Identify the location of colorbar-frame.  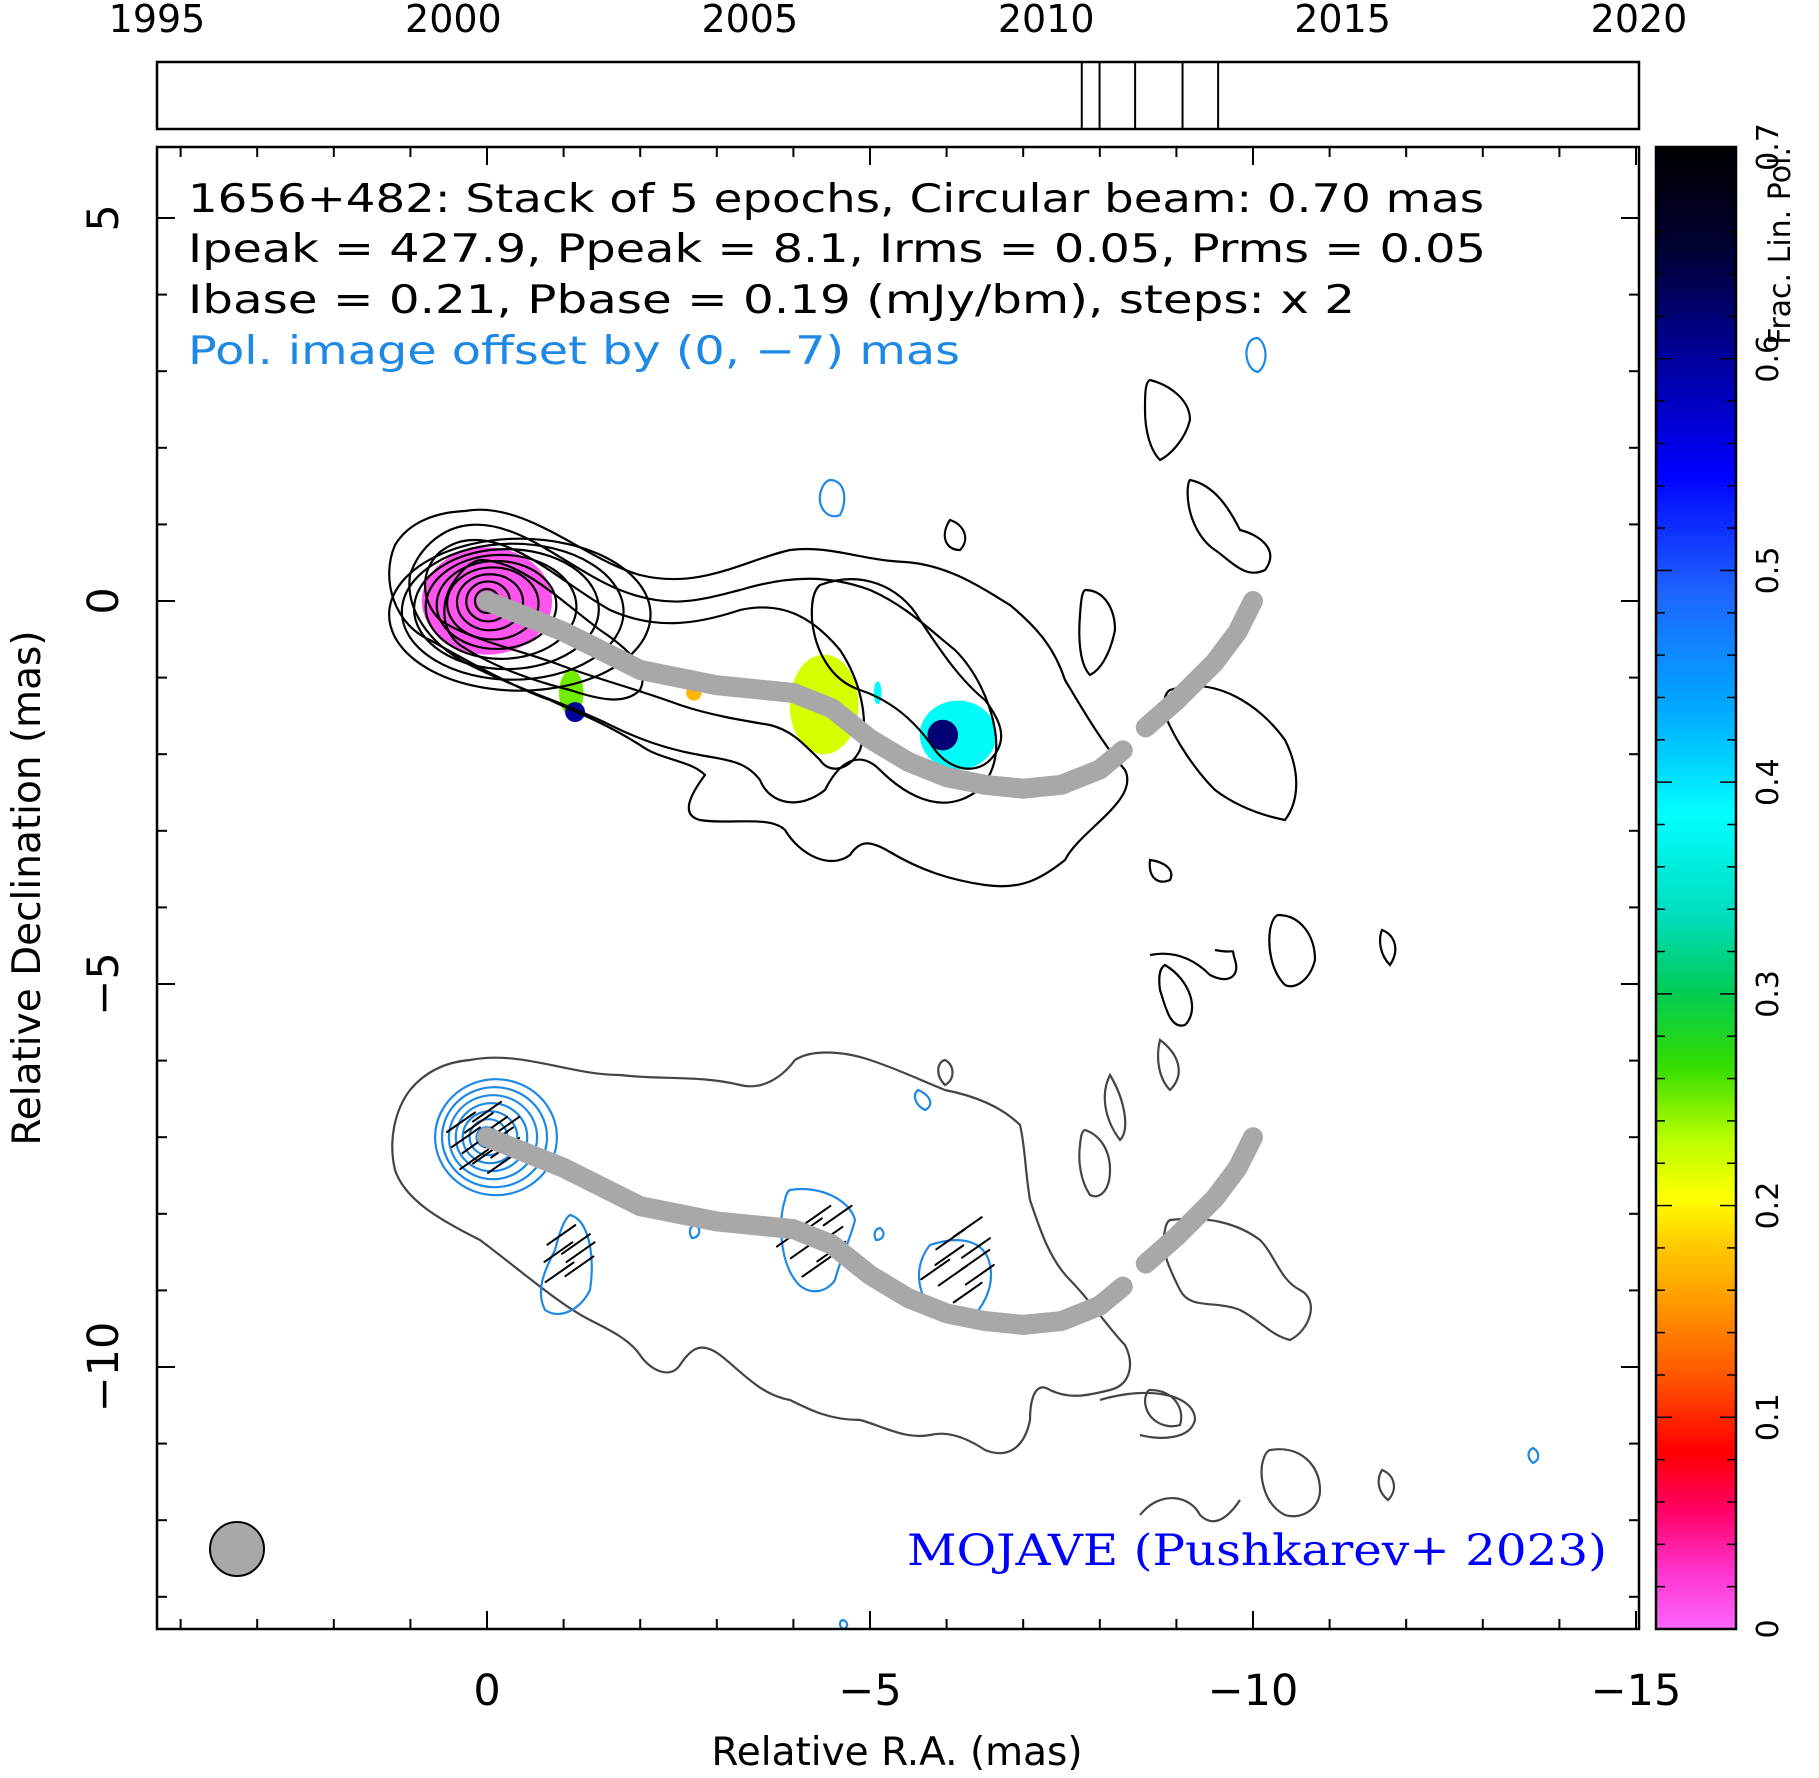
(1696, 888).